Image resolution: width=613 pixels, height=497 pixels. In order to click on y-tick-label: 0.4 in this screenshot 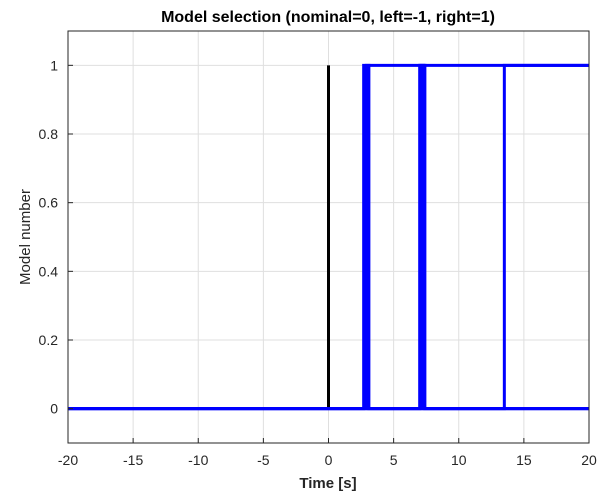, I will do `click(49, 271)`.